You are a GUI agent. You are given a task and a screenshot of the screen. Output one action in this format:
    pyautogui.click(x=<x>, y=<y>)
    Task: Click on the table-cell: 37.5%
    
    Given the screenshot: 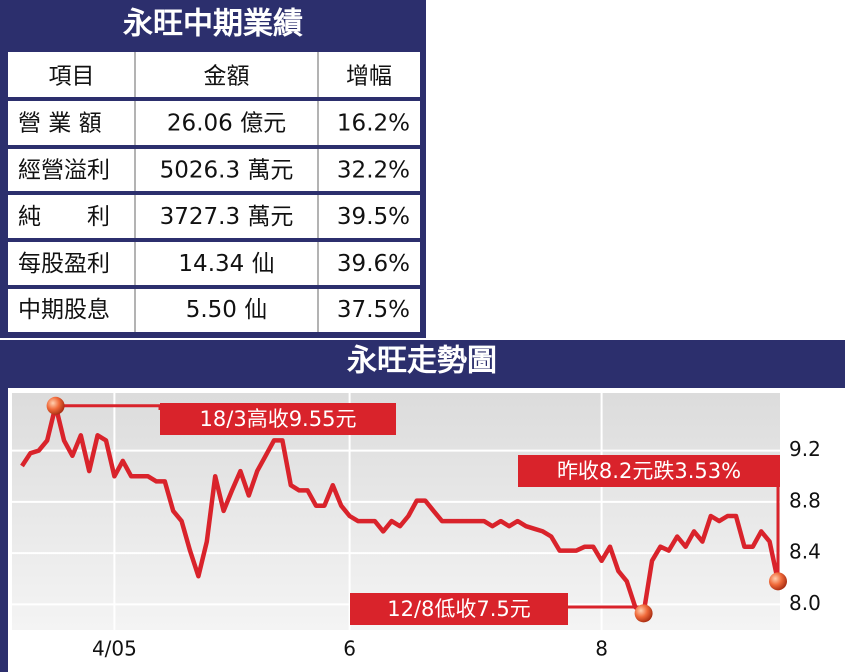 What is the action you would take?
    pyautogui.click(x=373, y=310)
    